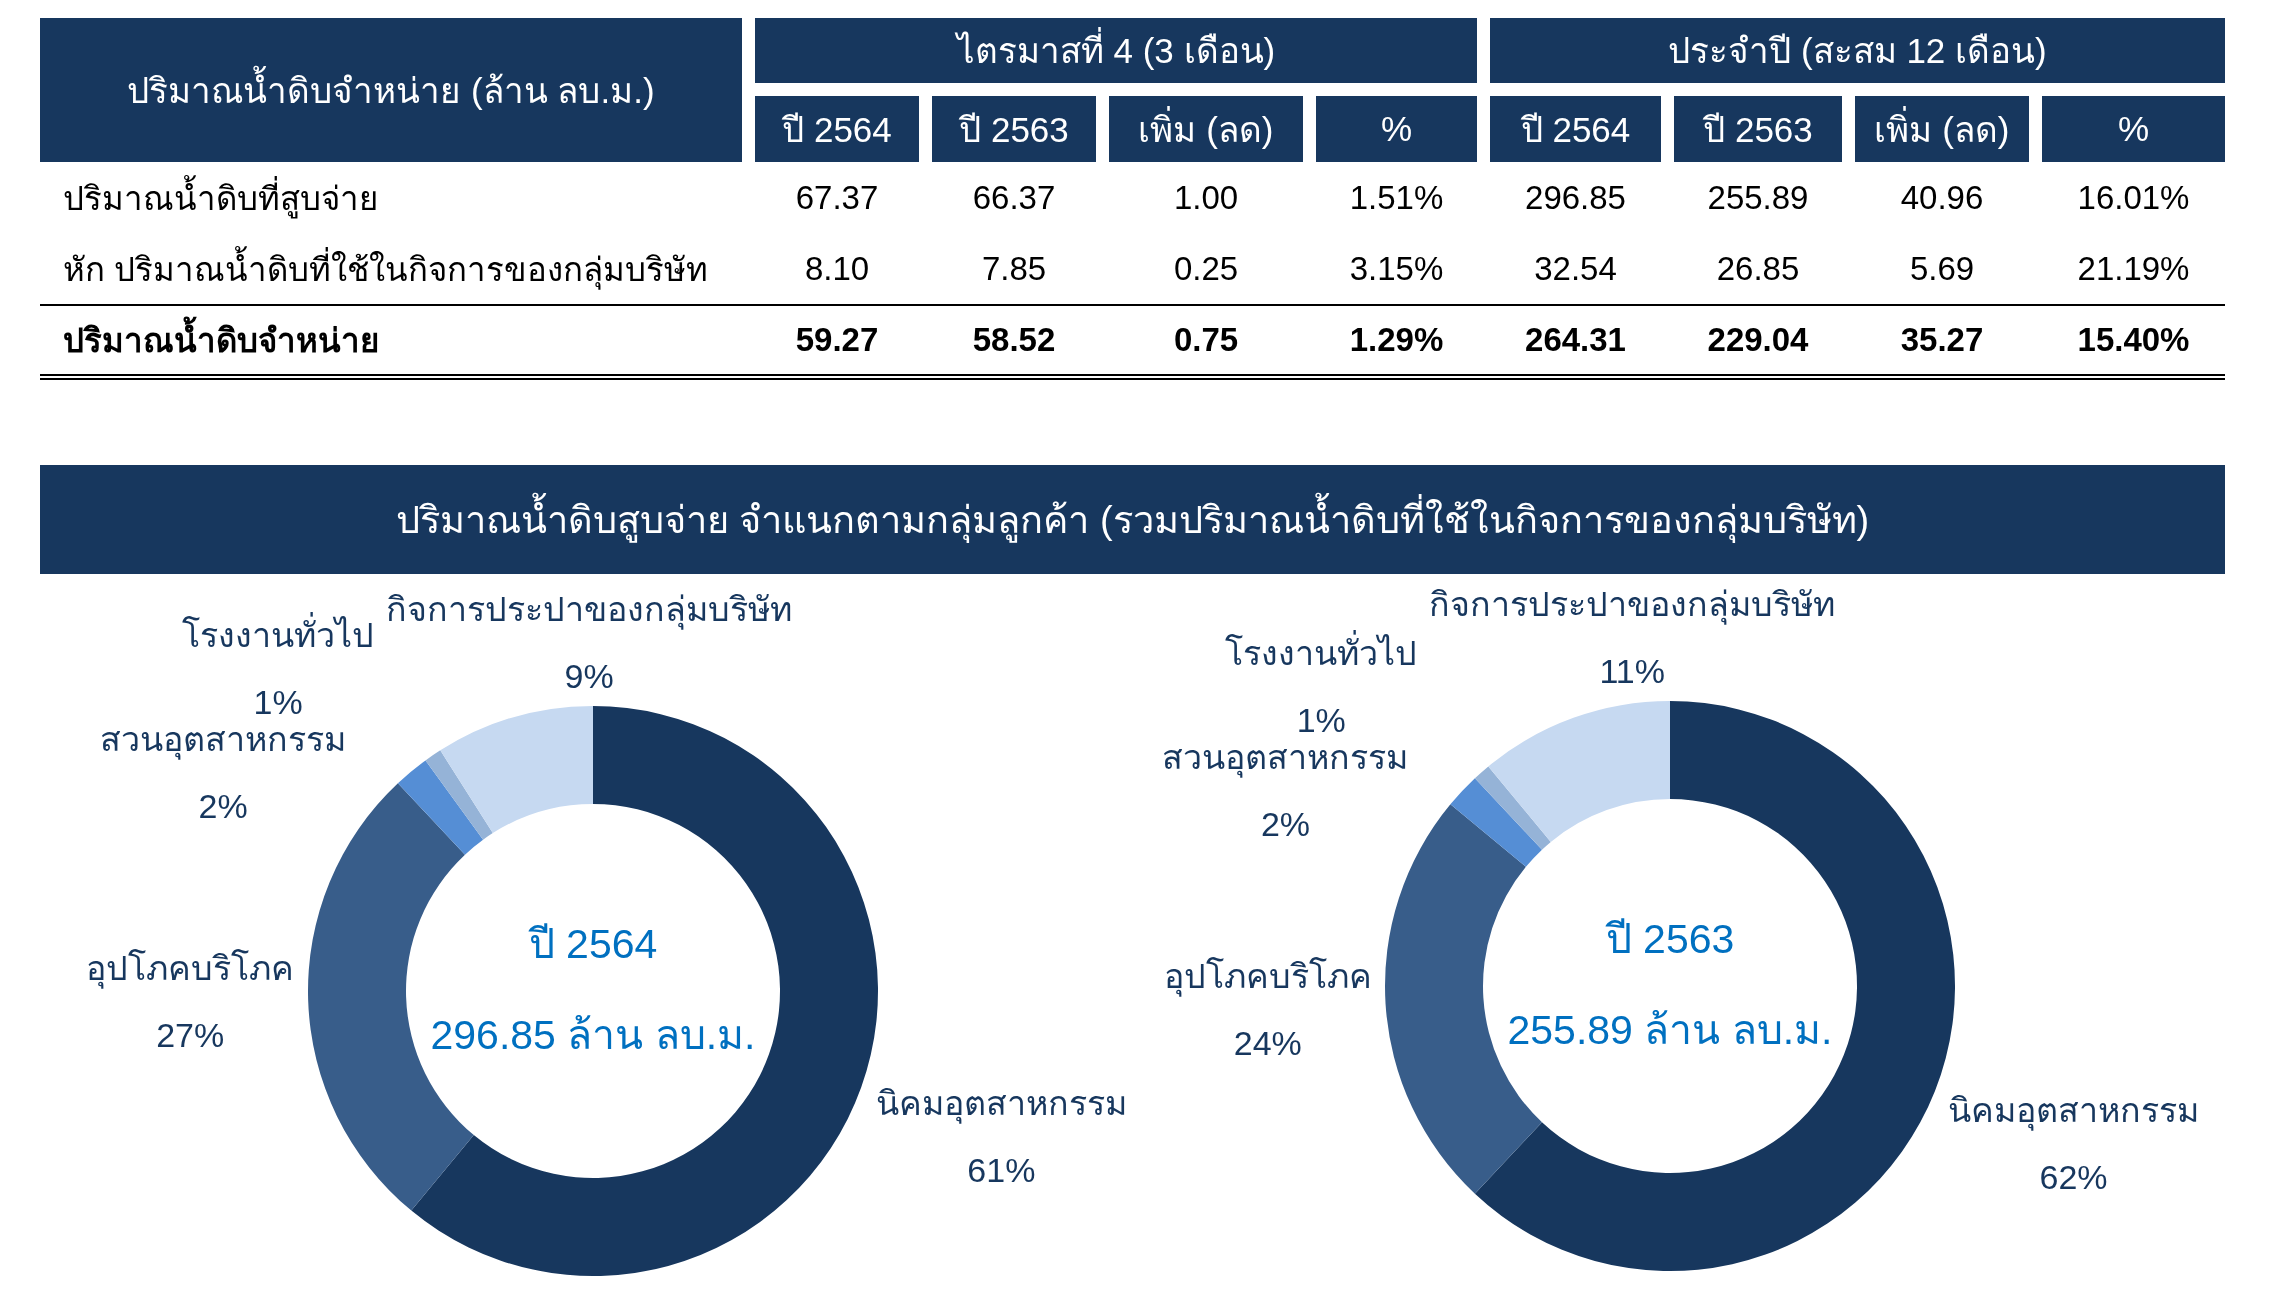 This screenshot has width=2292, height=1290. I want to click on text: 40.96, so click(1942, 197).